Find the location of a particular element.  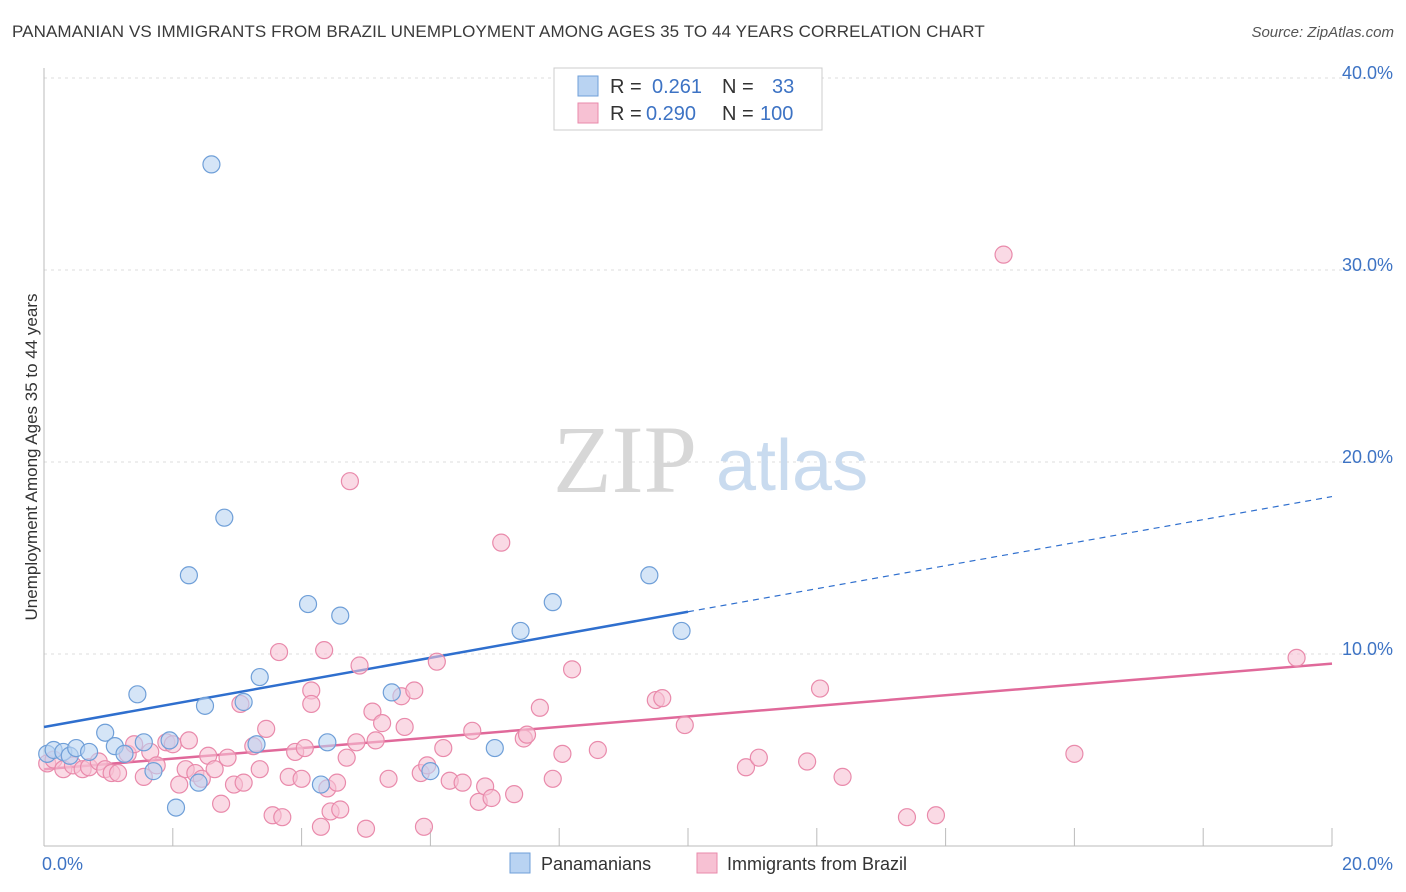

y-tick-label-20: 20.0% is located at coordinates (1367, 457).